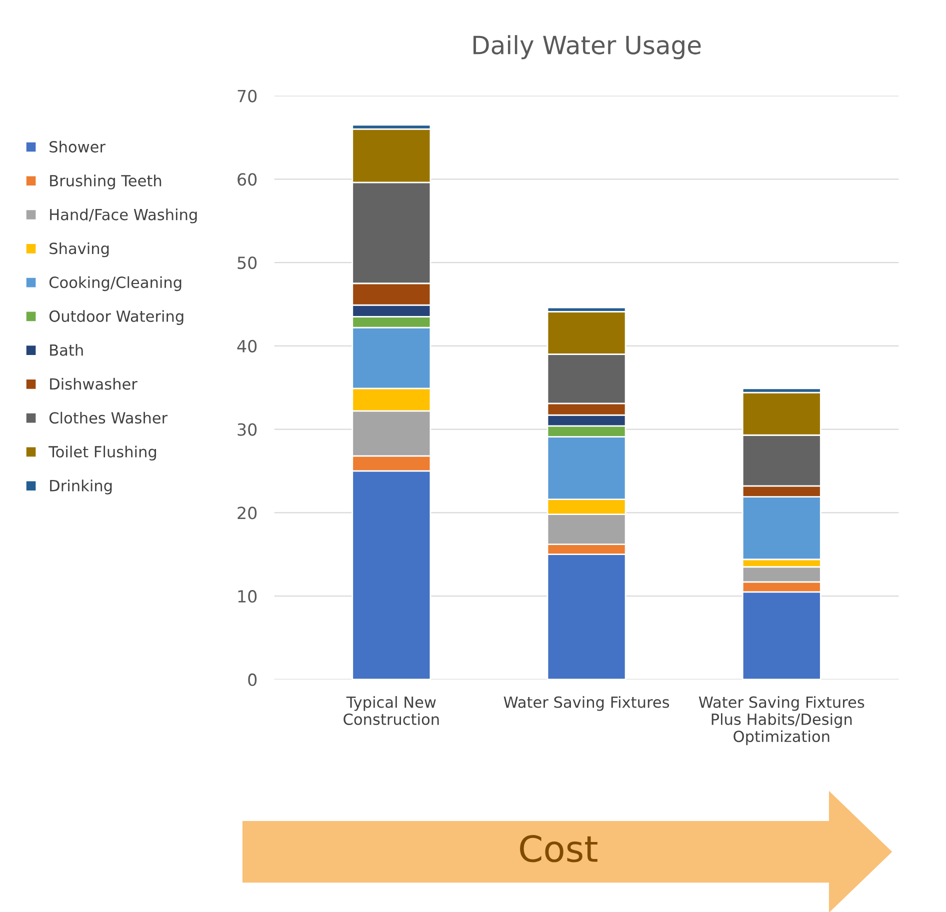  I want to click on y-tick-label: 10, so click(247, 596).